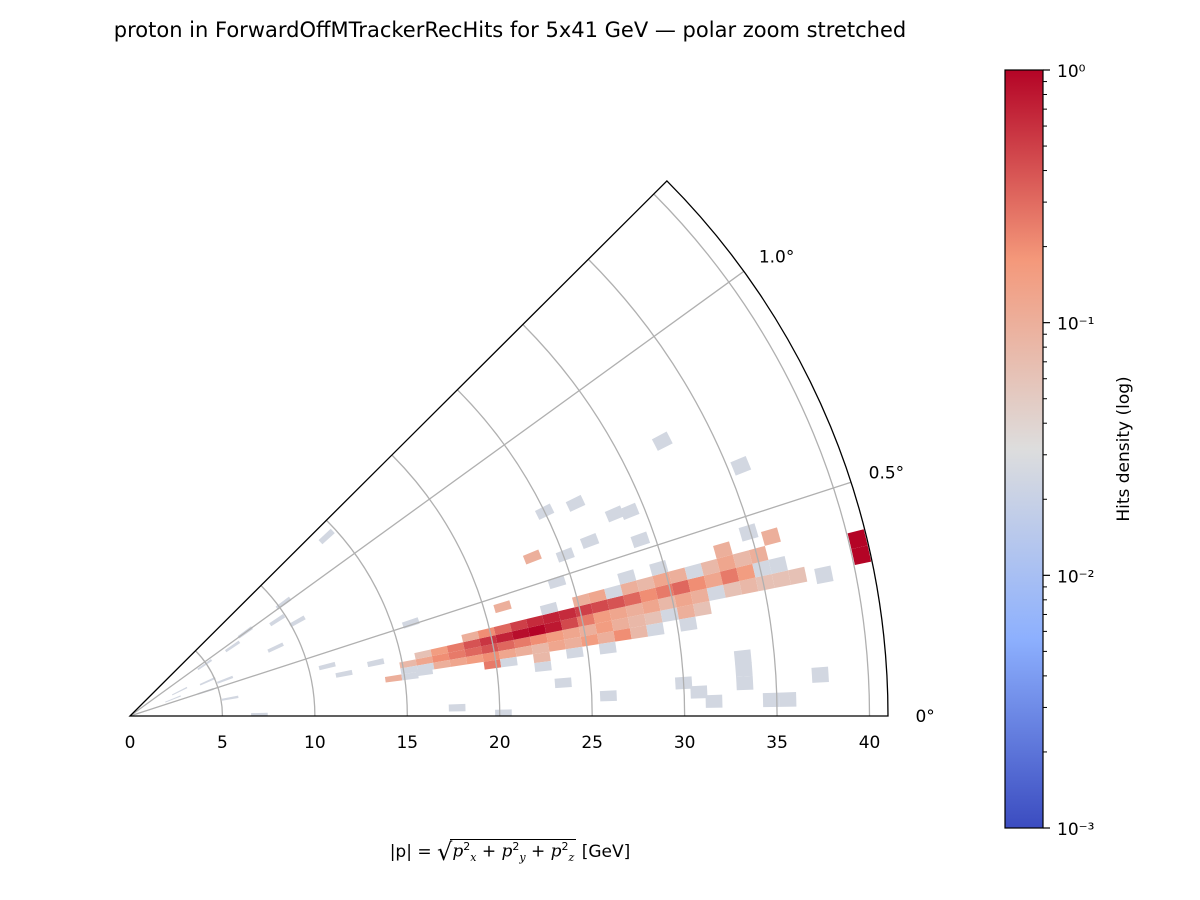  I want to click on r-tick-label: 20, so click(500, 743).